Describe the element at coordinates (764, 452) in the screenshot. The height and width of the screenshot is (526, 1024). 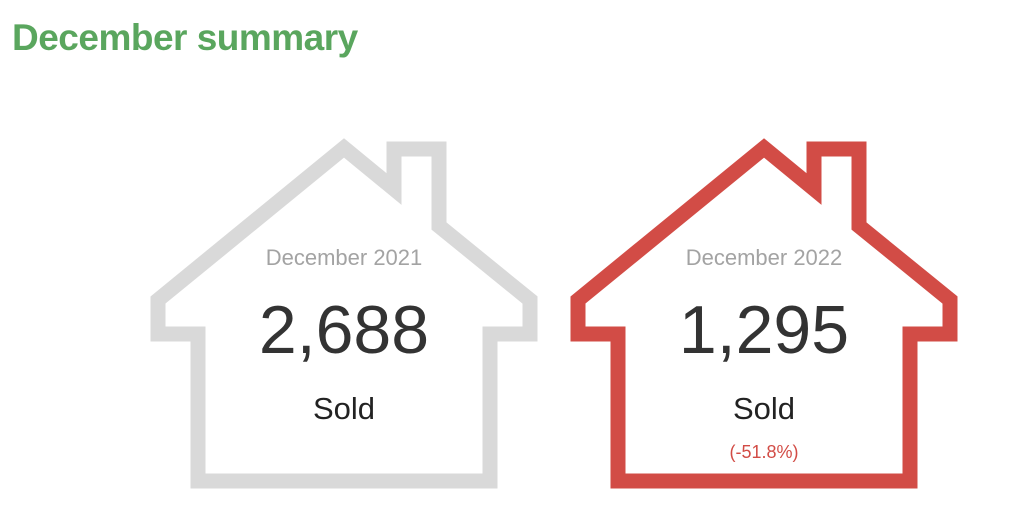
I see `change-percent-2022: (-51.8%)` at that location.